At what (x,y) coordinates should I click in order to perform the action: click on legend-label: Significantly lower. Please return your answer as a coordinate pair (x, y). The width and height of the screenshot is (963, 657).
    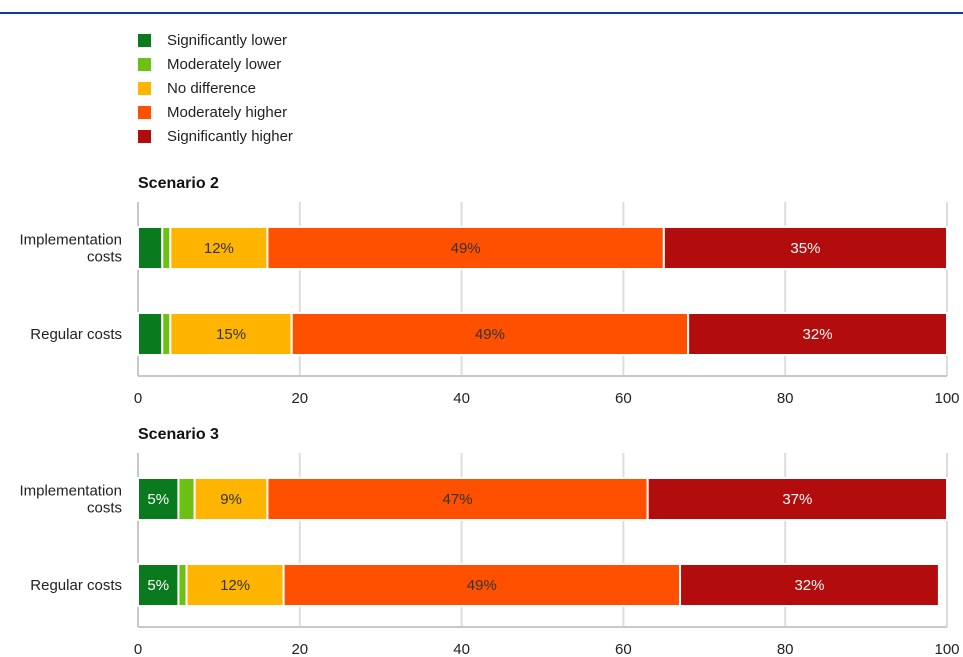
    Looking at the image, I should click on (227, 40).